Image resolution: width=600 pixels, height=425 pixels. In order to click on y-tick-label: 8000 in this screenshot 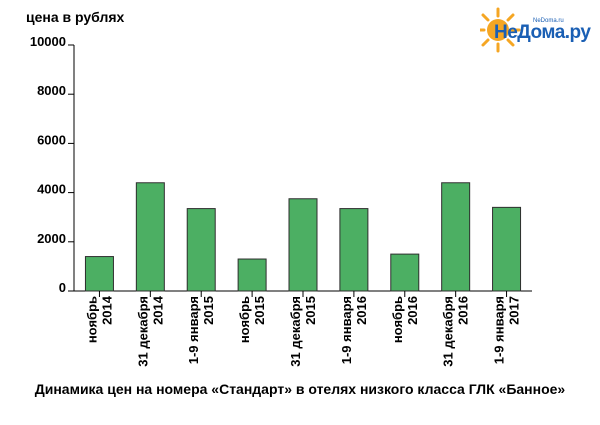, I will do `click(51, 90)`.